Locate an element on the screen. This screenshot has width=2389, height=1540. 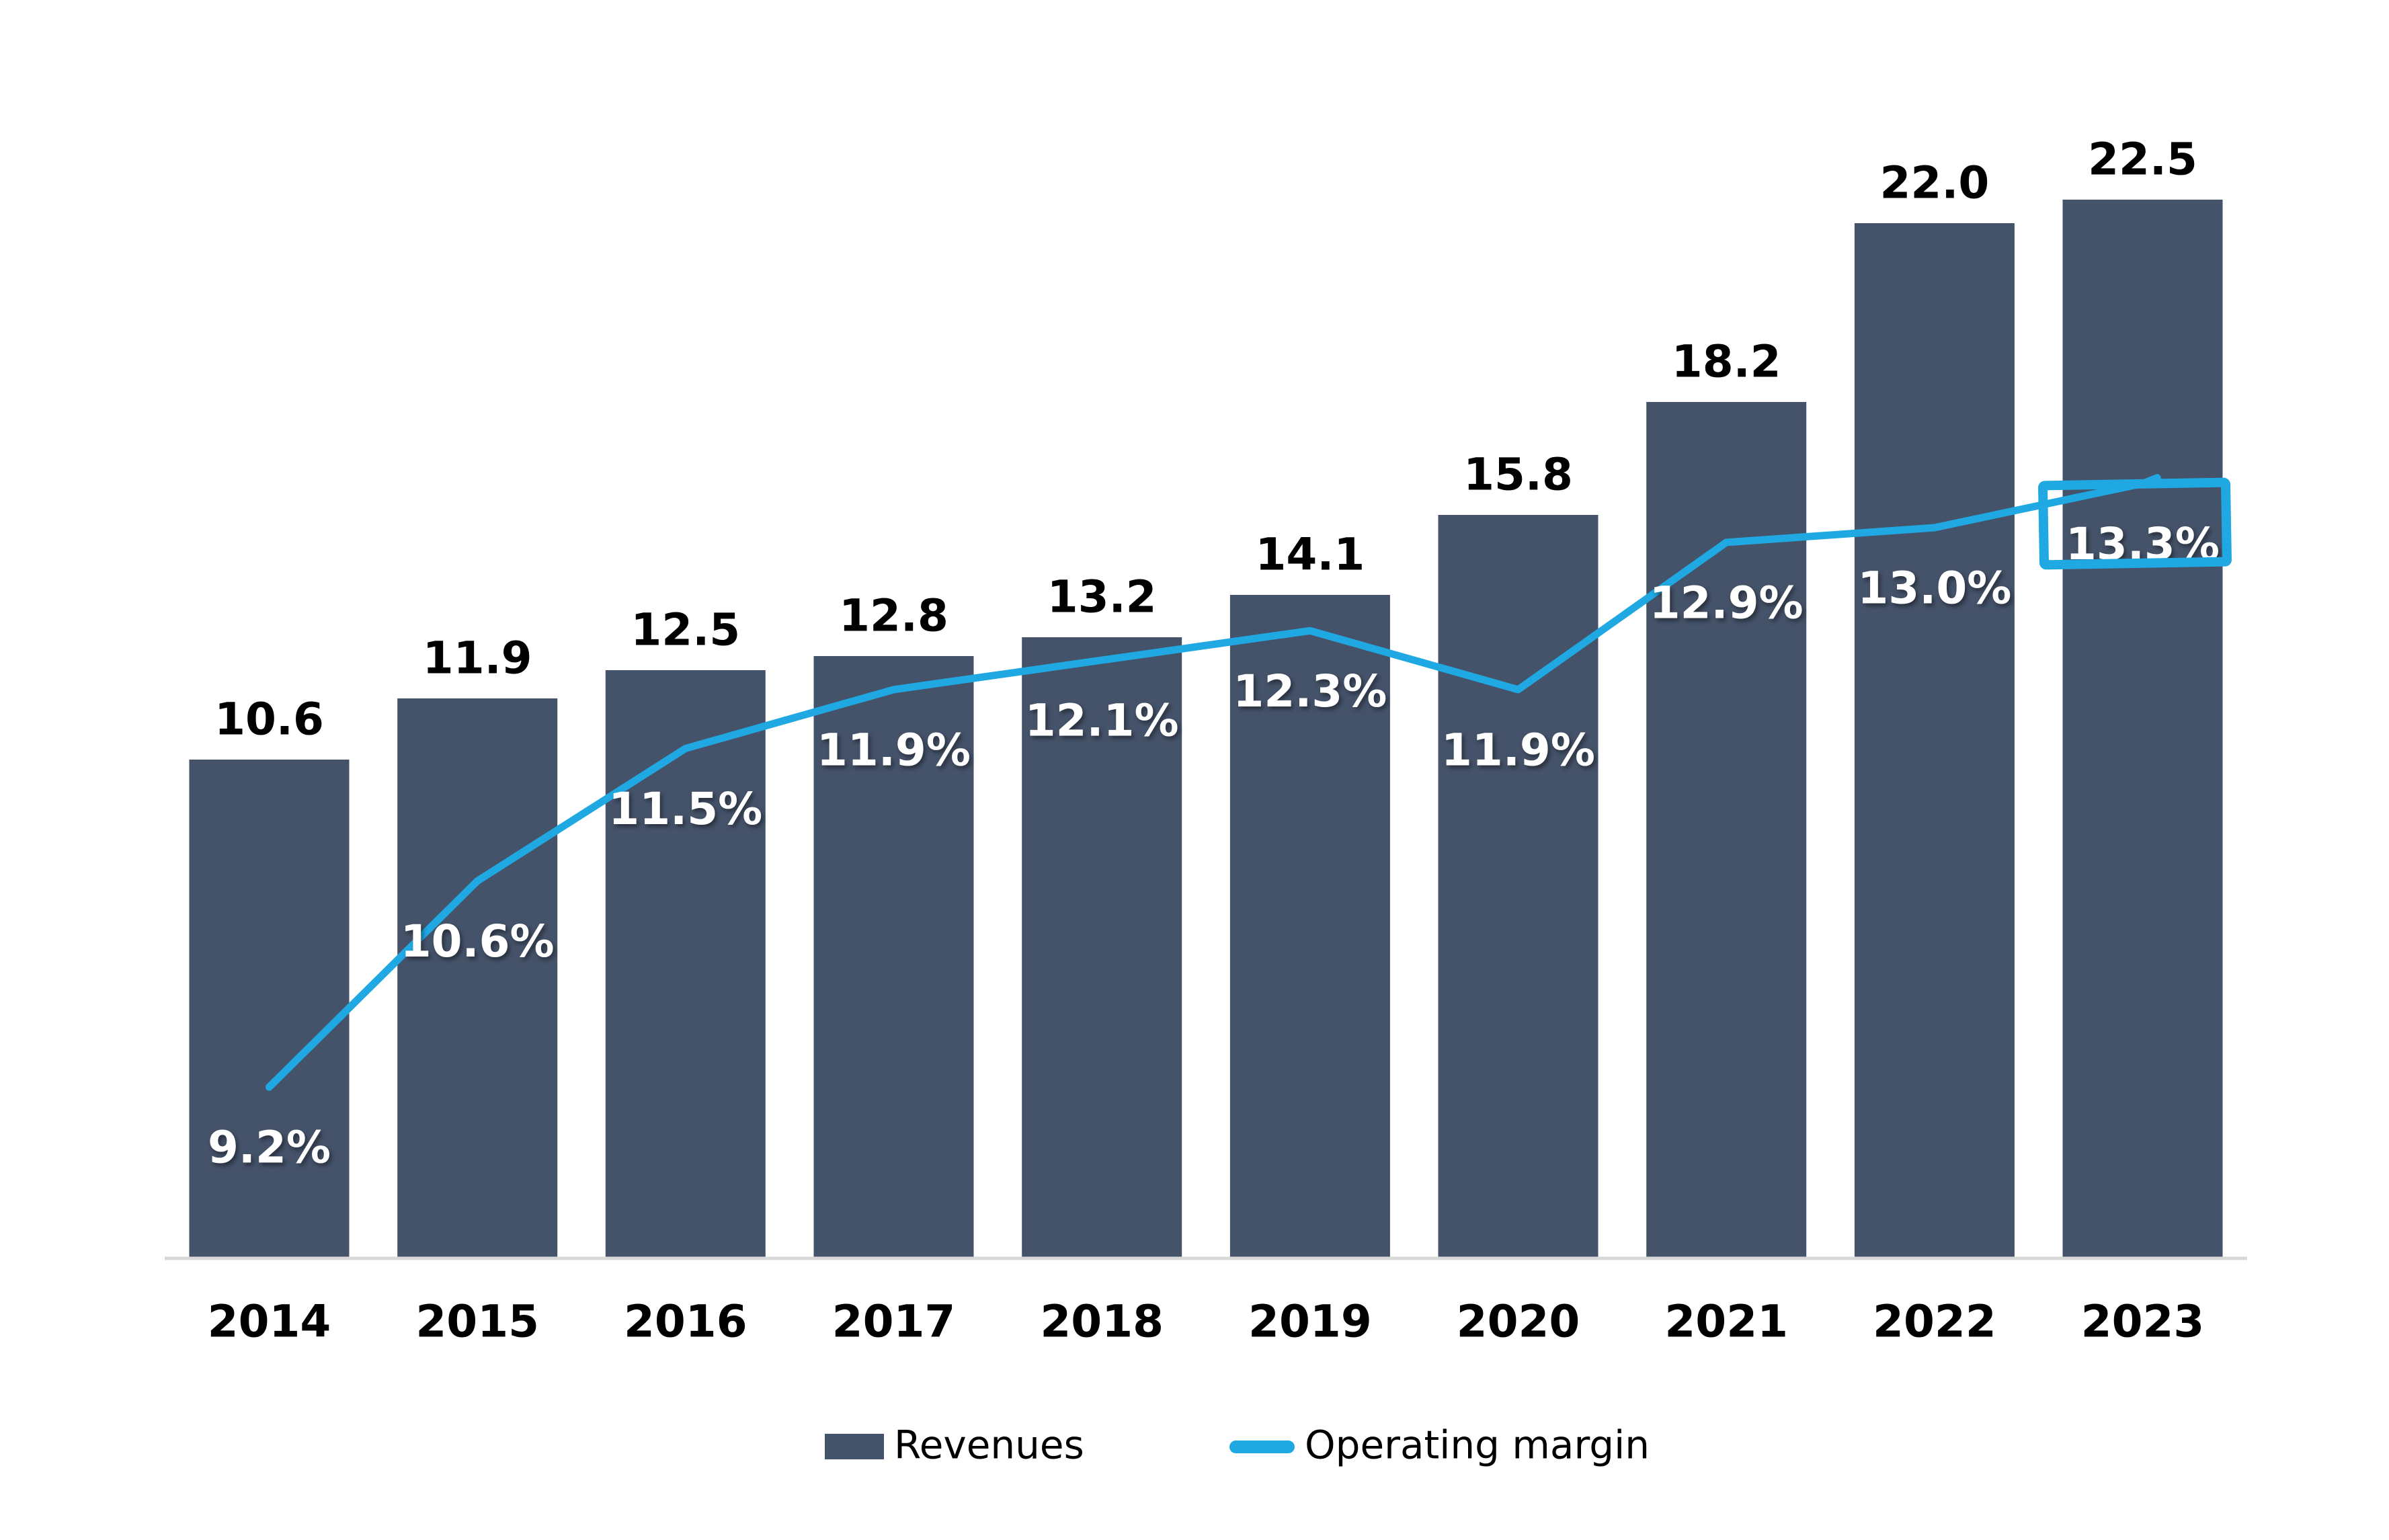
bar-2014 is located at coordinates (269, 1009).